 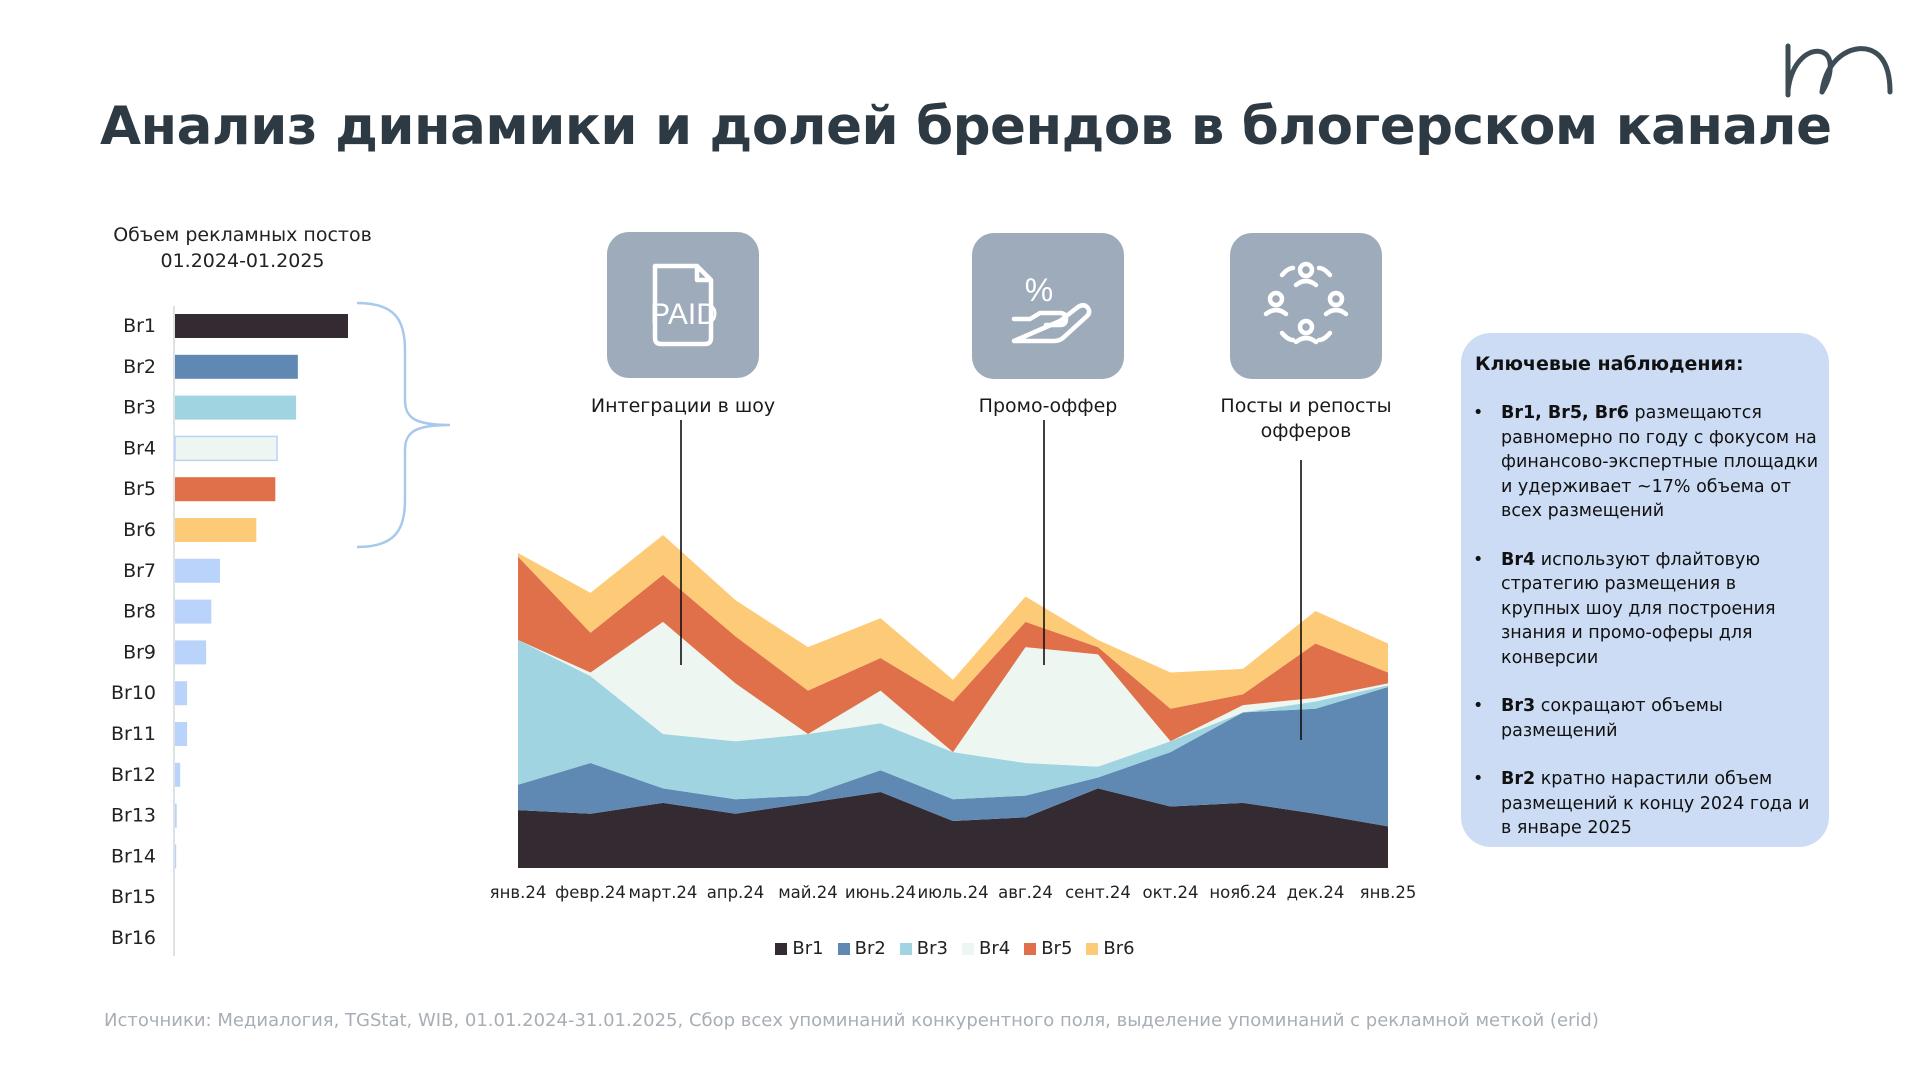 What do you see at coordinates (683, 406) in the screenshot?
I see `icon-label-integrations: Интеграции в шоу` at bounding box center [683, 406].